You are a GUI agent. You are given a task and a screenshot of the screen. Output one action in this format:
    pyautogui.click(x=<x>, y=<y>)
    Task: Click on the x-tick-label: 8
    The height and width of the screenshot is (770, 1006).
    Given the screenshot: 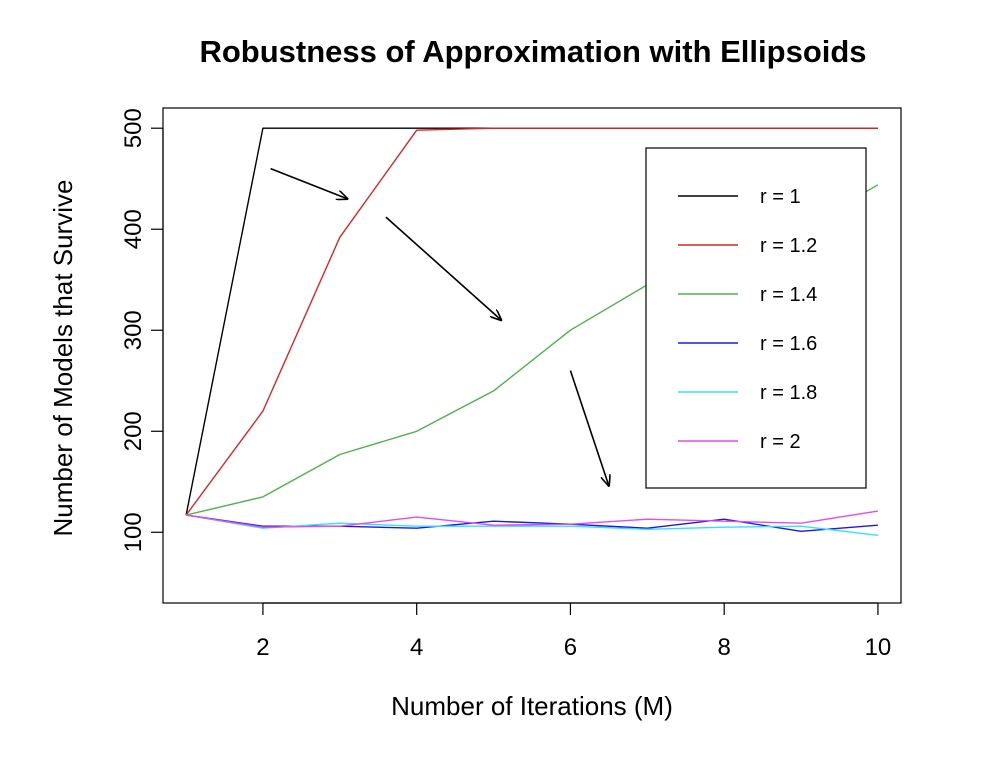 What is the action you would take?
    pyautogui.click(x=724, y=647)
    